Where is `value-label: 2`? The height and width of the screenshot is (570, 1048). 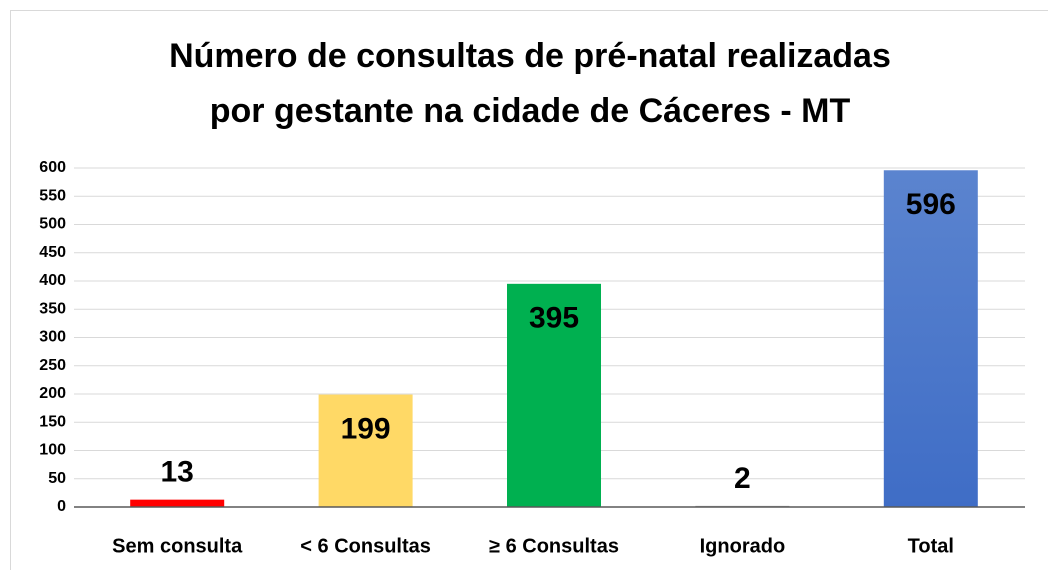
value-label: 2 is located at coordinates (742, 478).